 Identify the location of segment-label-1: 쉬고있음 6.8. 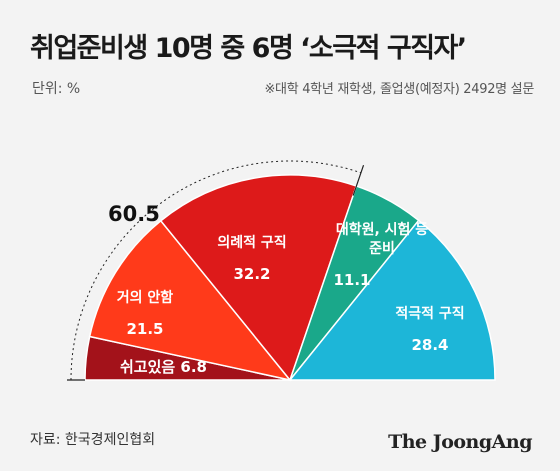
(163, 367).